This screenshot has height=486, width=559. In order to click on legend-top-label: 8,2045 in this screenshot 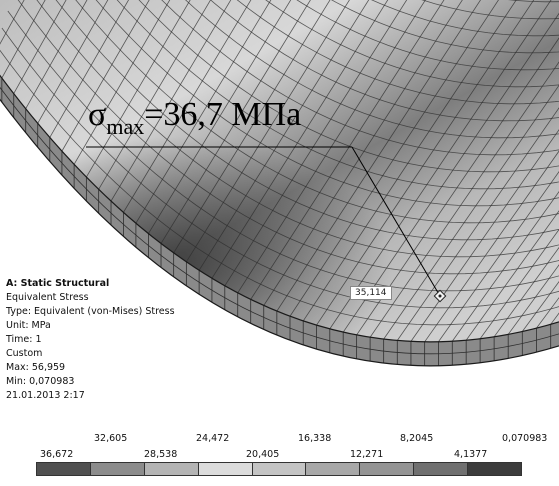, I will do `click(417, 438)`.